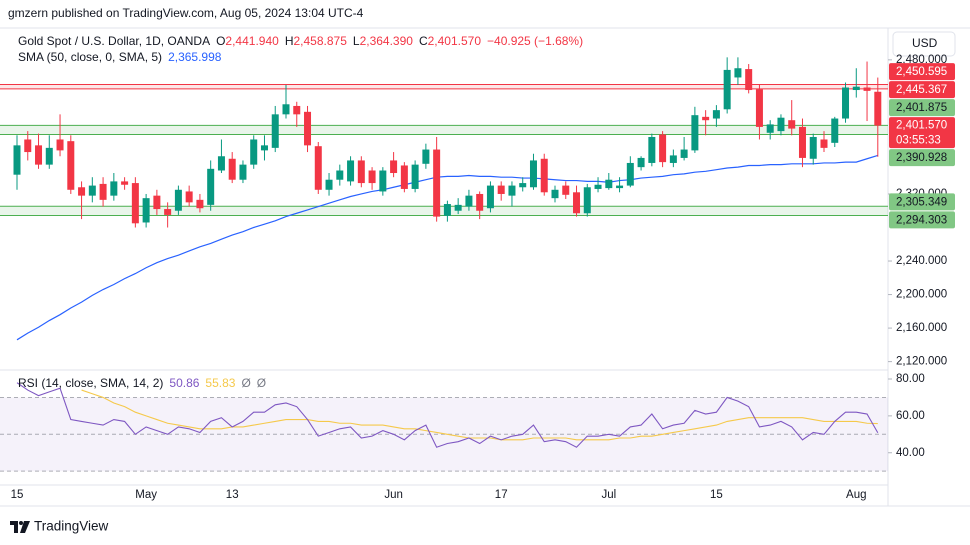  I want to click on x-tick-label: 17, so click(501, 495).